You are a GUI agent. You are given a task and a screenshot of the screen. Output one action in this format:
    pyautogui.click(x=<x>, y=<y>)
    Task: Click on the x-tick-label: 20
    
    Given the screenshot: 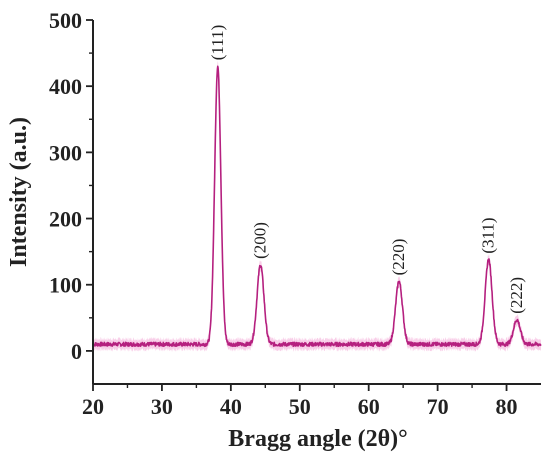 What is the action you would take?
    pyautogui.click(x=93, y=406)
    